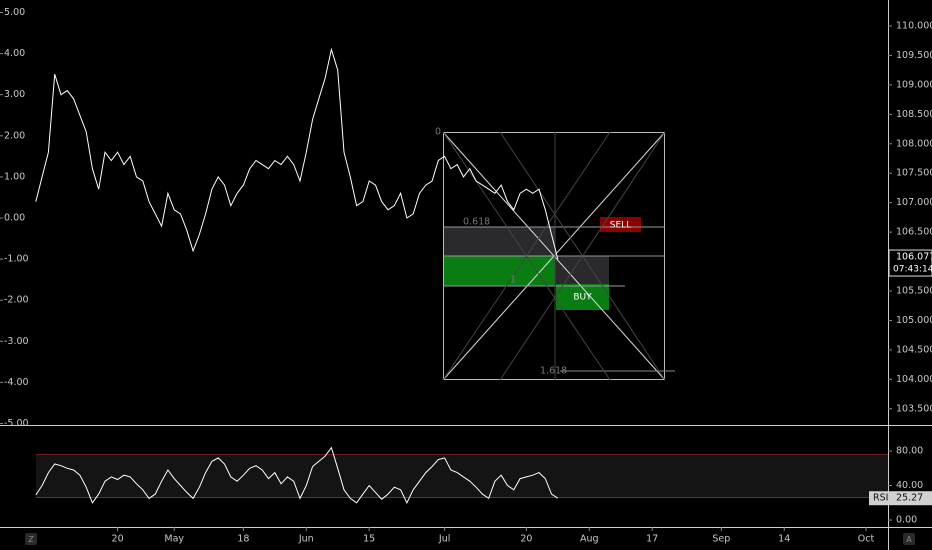  Describe the element at coordinates (174, 539) in the screenshot. I see `x-tick-label: May` at that location.